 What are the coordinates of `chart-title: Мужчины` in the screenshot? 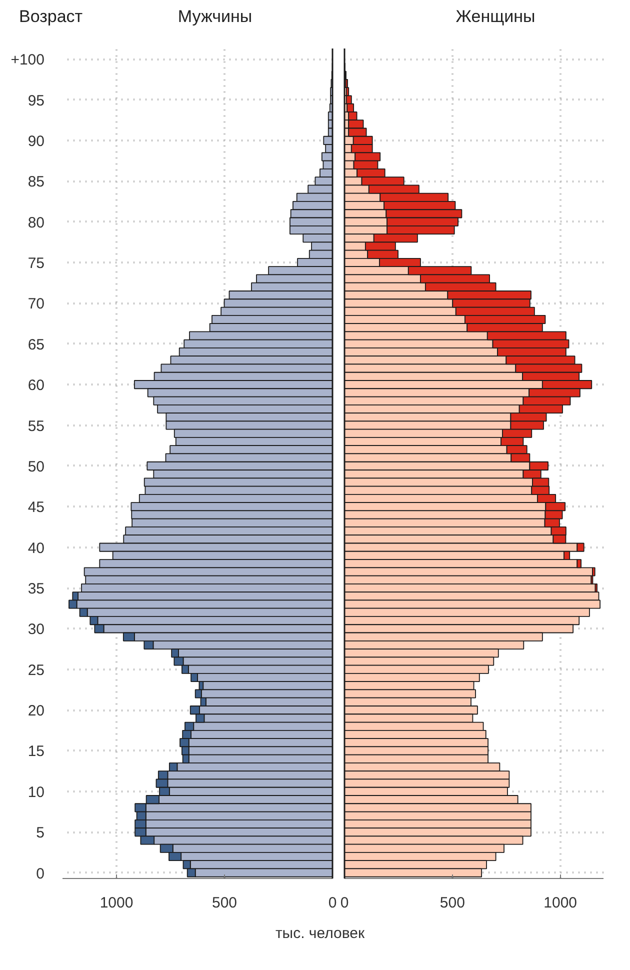 It's located at (215, 17).